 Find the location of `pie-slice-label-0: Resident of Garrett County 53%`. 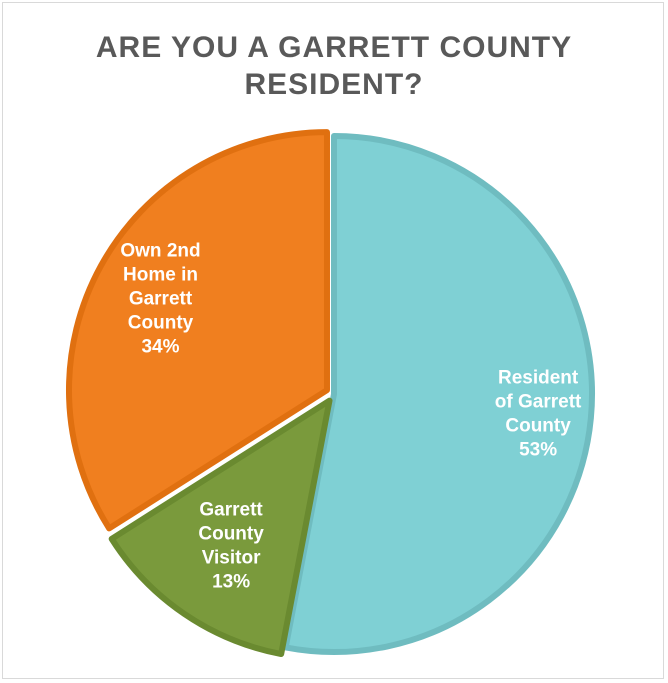

pie-slice-label-0: Resident of Garrett County 53% is located at coordinates (538, 413).